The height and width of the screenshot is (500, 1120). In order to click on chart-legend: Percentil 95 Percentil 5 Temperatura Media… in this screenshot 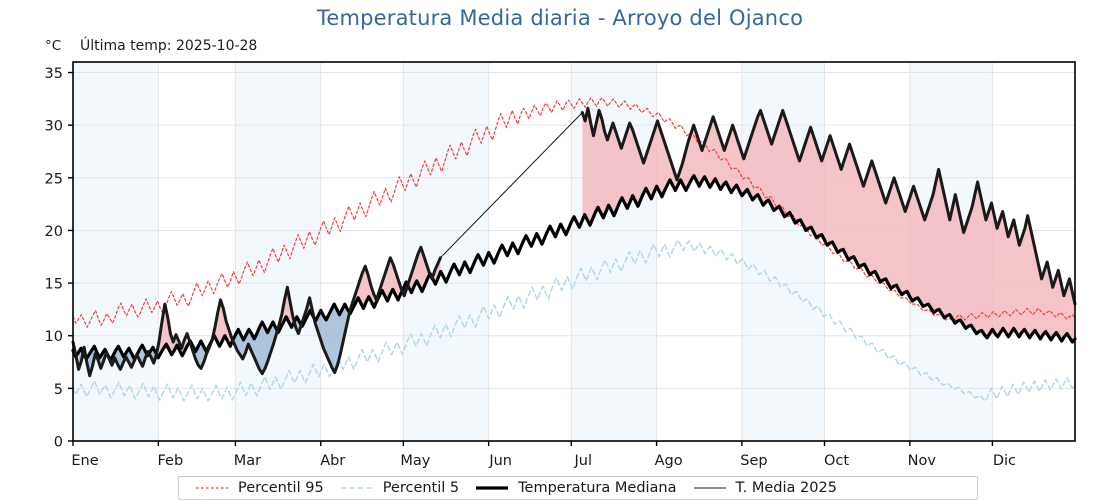, I will do `click(578, 488)`.